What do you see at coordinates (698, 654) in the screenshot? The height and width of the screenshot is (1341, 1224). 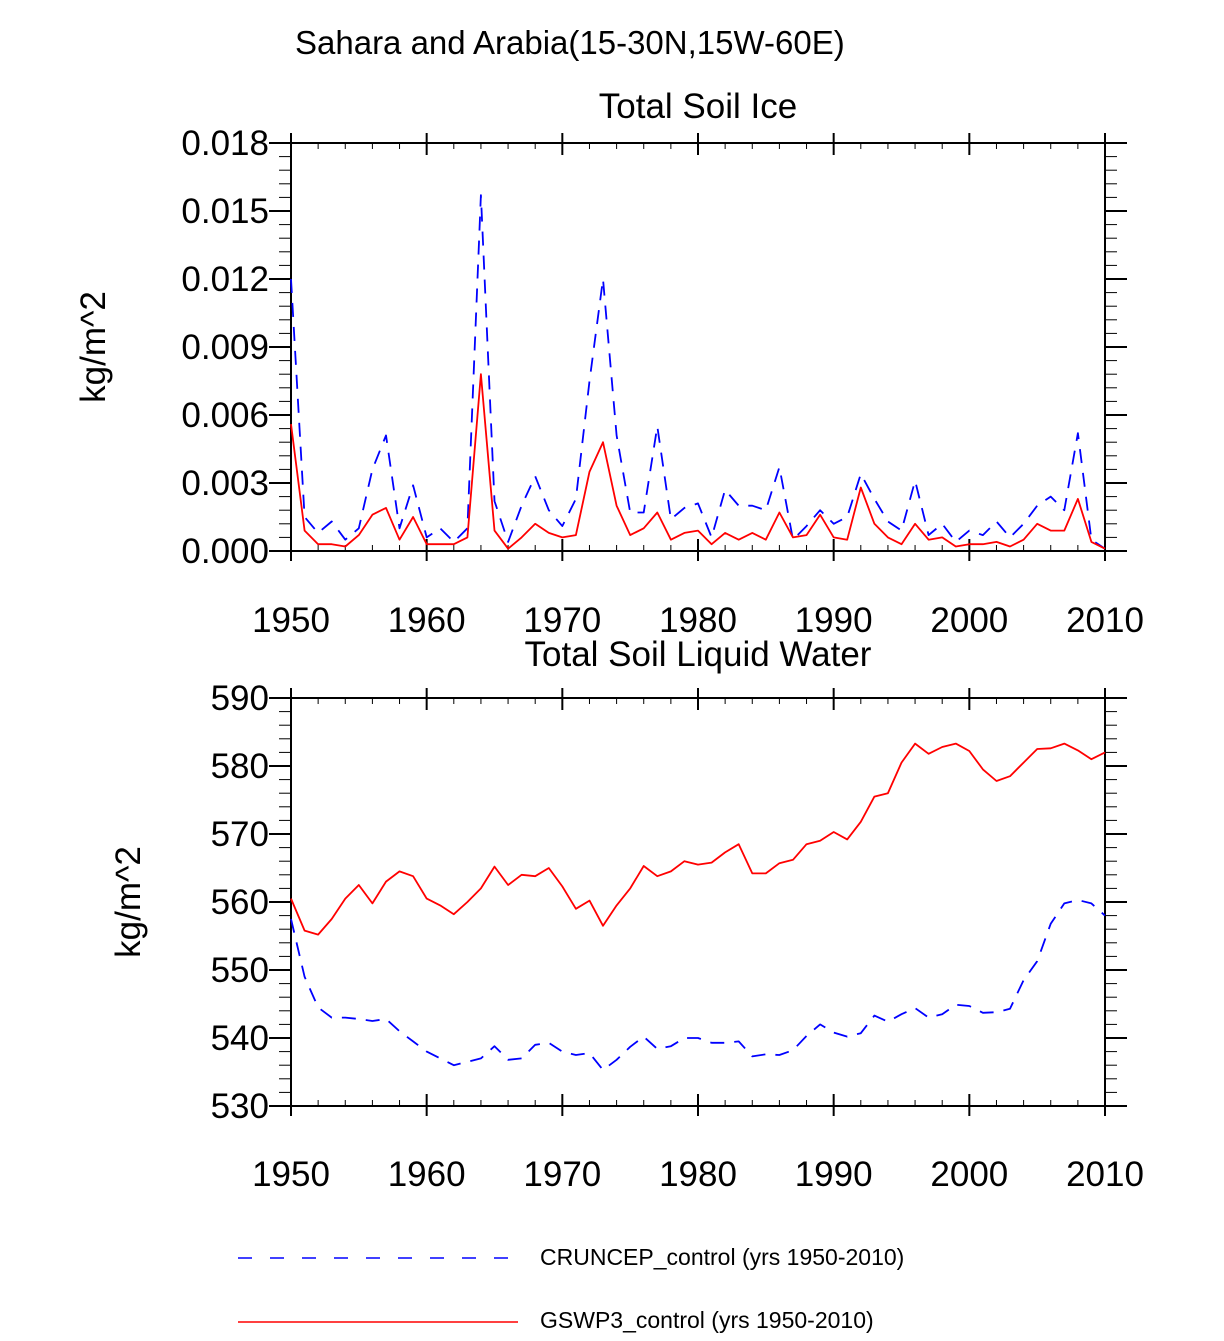 I see `panel-title: Total Soil Liquid Water` at bounding box center [698, 654].